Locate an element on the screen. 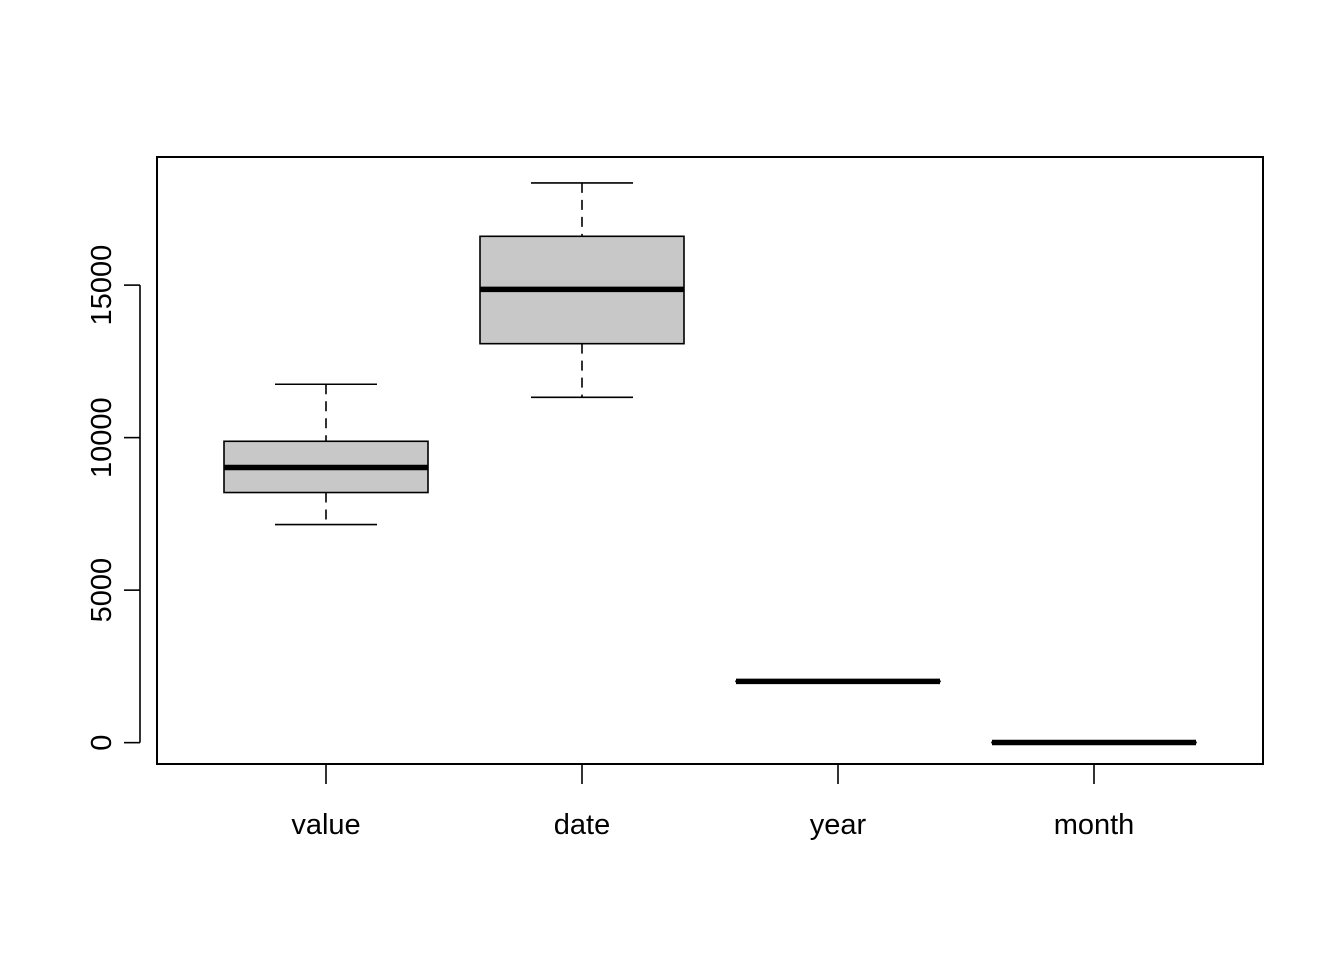 The height and width of the screenshot is (960, 1344). y-tick-label: 10000 is located at coordinates (102, 437).